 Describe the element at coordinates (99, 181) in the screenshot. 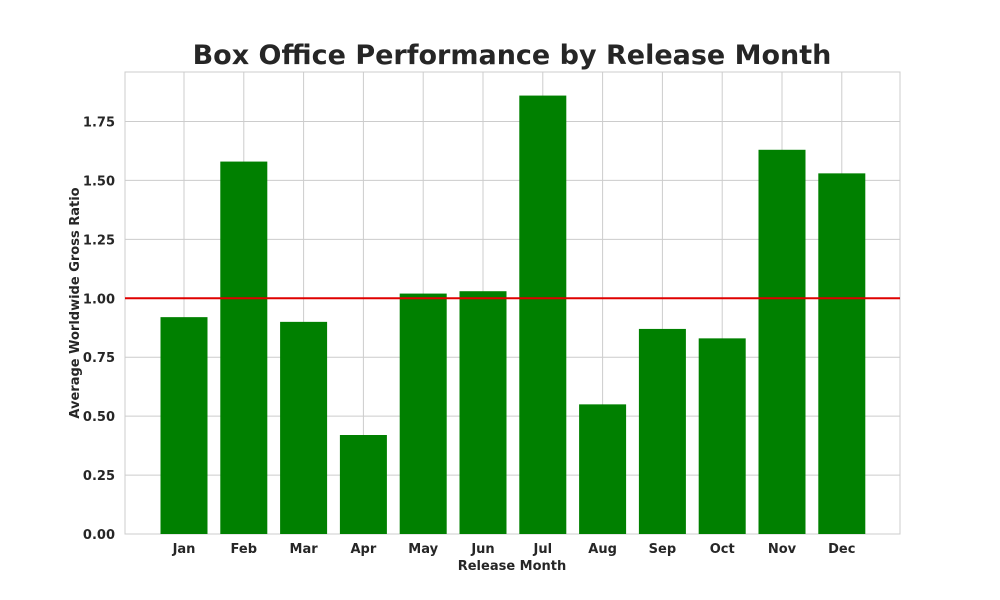

I see `y-tick-label: 1.50` at that location.